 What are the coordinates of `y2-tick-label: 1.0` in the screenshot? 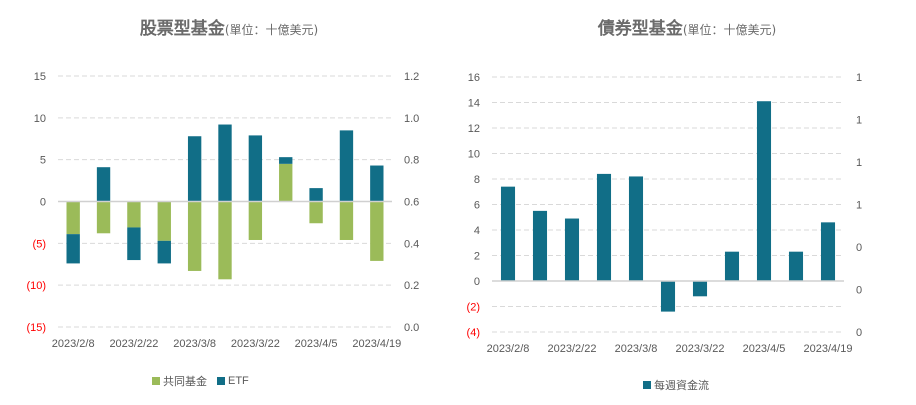 It's located at (411, 119).